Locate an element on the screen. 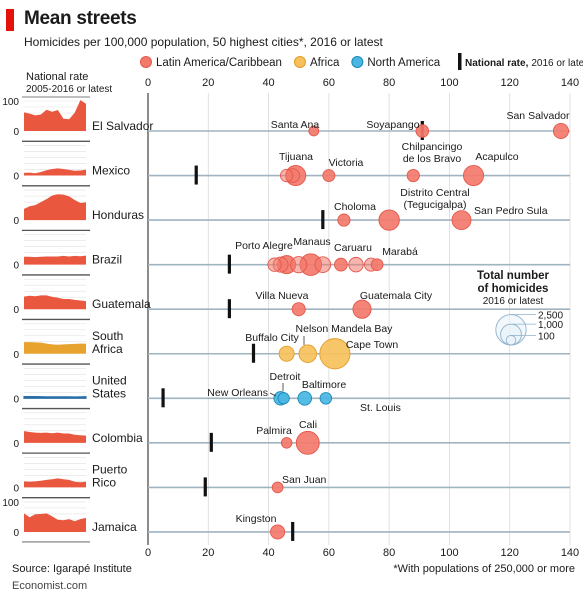 The image size is (583, 598). sparkline-south-africa is located at coordinates (55, 348).